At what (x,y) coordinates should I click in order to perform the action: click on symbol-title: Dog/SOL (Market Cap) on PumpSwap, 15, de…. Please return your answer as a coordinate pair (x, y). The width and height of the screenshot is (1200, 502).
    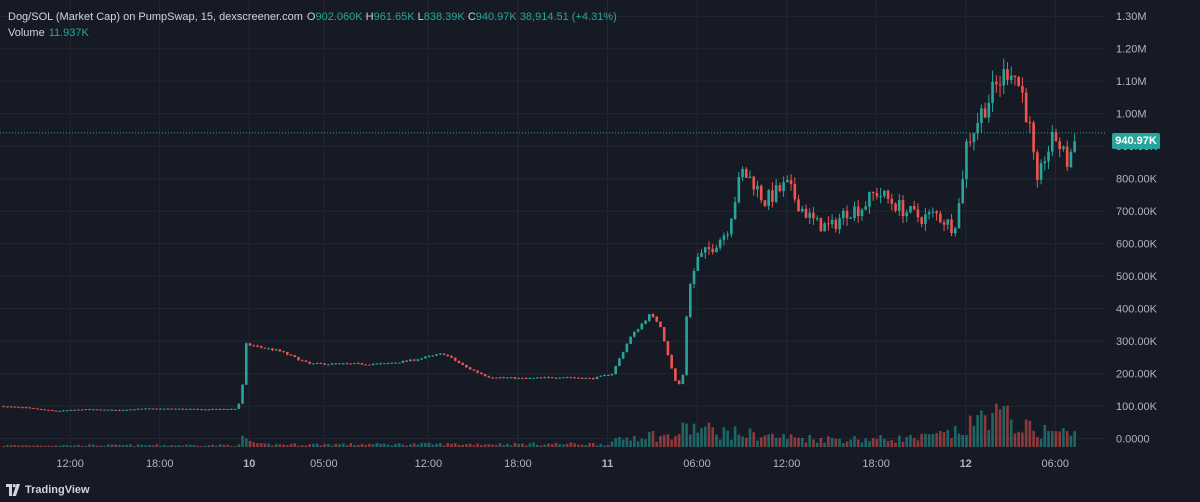
    Looking at the image, I should click on (155, 17).